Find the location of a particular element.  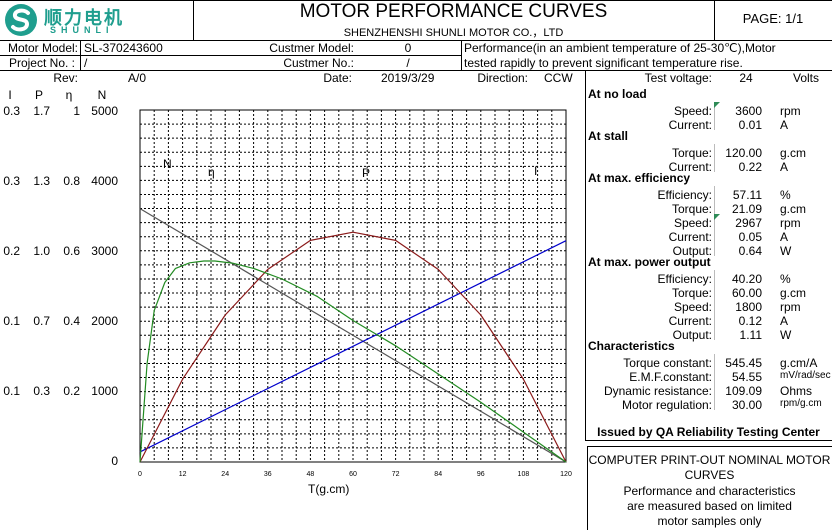

date-value: 2019/3/29 is located at coordinates (408, 78).